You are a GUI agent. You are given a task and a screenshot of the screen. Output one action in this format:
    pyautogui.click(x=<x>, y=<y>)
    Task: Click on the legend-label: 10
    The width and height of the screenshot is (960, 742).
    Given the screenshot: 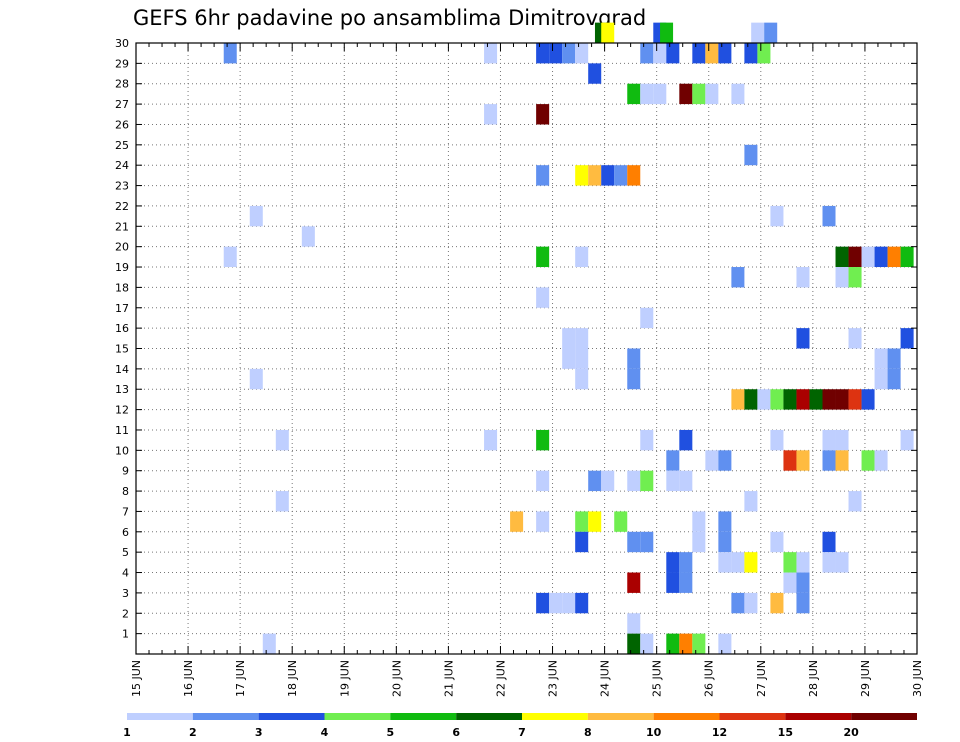 What is the action you would take?
    pyautogui.click(x=654, y=732)
    